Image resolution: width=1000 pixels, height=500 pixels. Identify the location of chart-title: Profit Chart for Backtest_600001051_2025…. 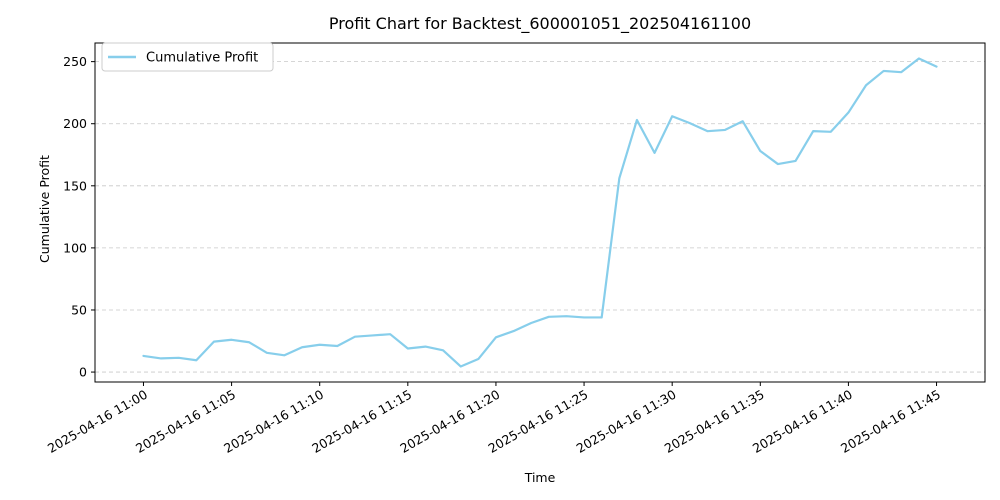
(540, 24).